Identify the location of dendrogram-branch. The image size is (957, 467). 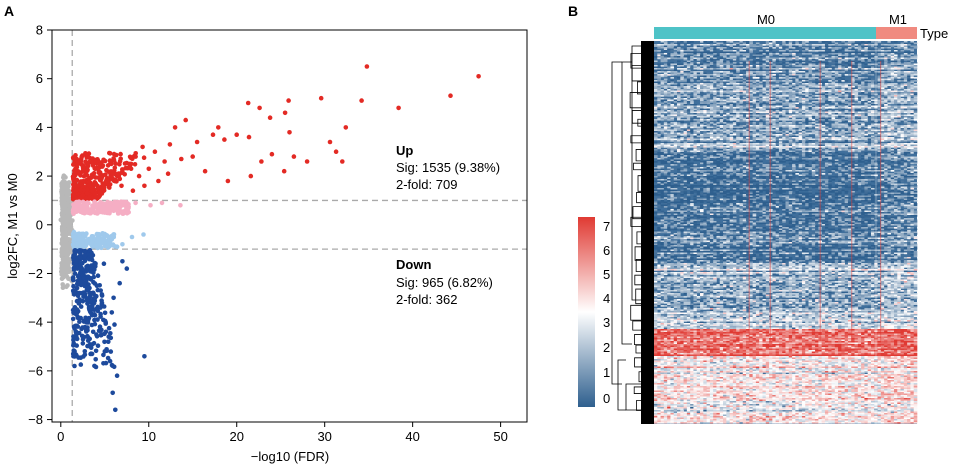
(637, 280).